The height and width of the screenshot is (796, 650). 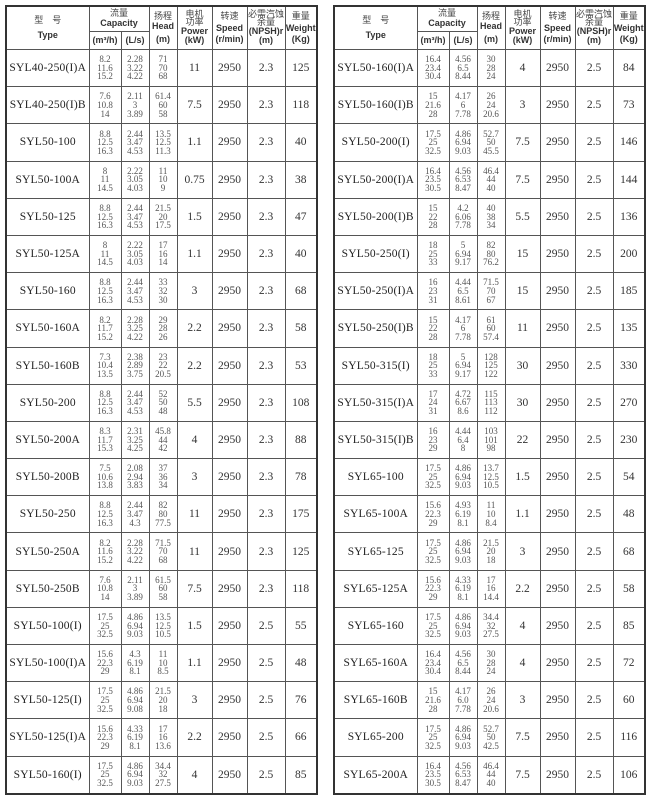 What do you see at coordinates (301, 663) in the screenshot?
I see `weight: 48` at bounding box center [301, 663].